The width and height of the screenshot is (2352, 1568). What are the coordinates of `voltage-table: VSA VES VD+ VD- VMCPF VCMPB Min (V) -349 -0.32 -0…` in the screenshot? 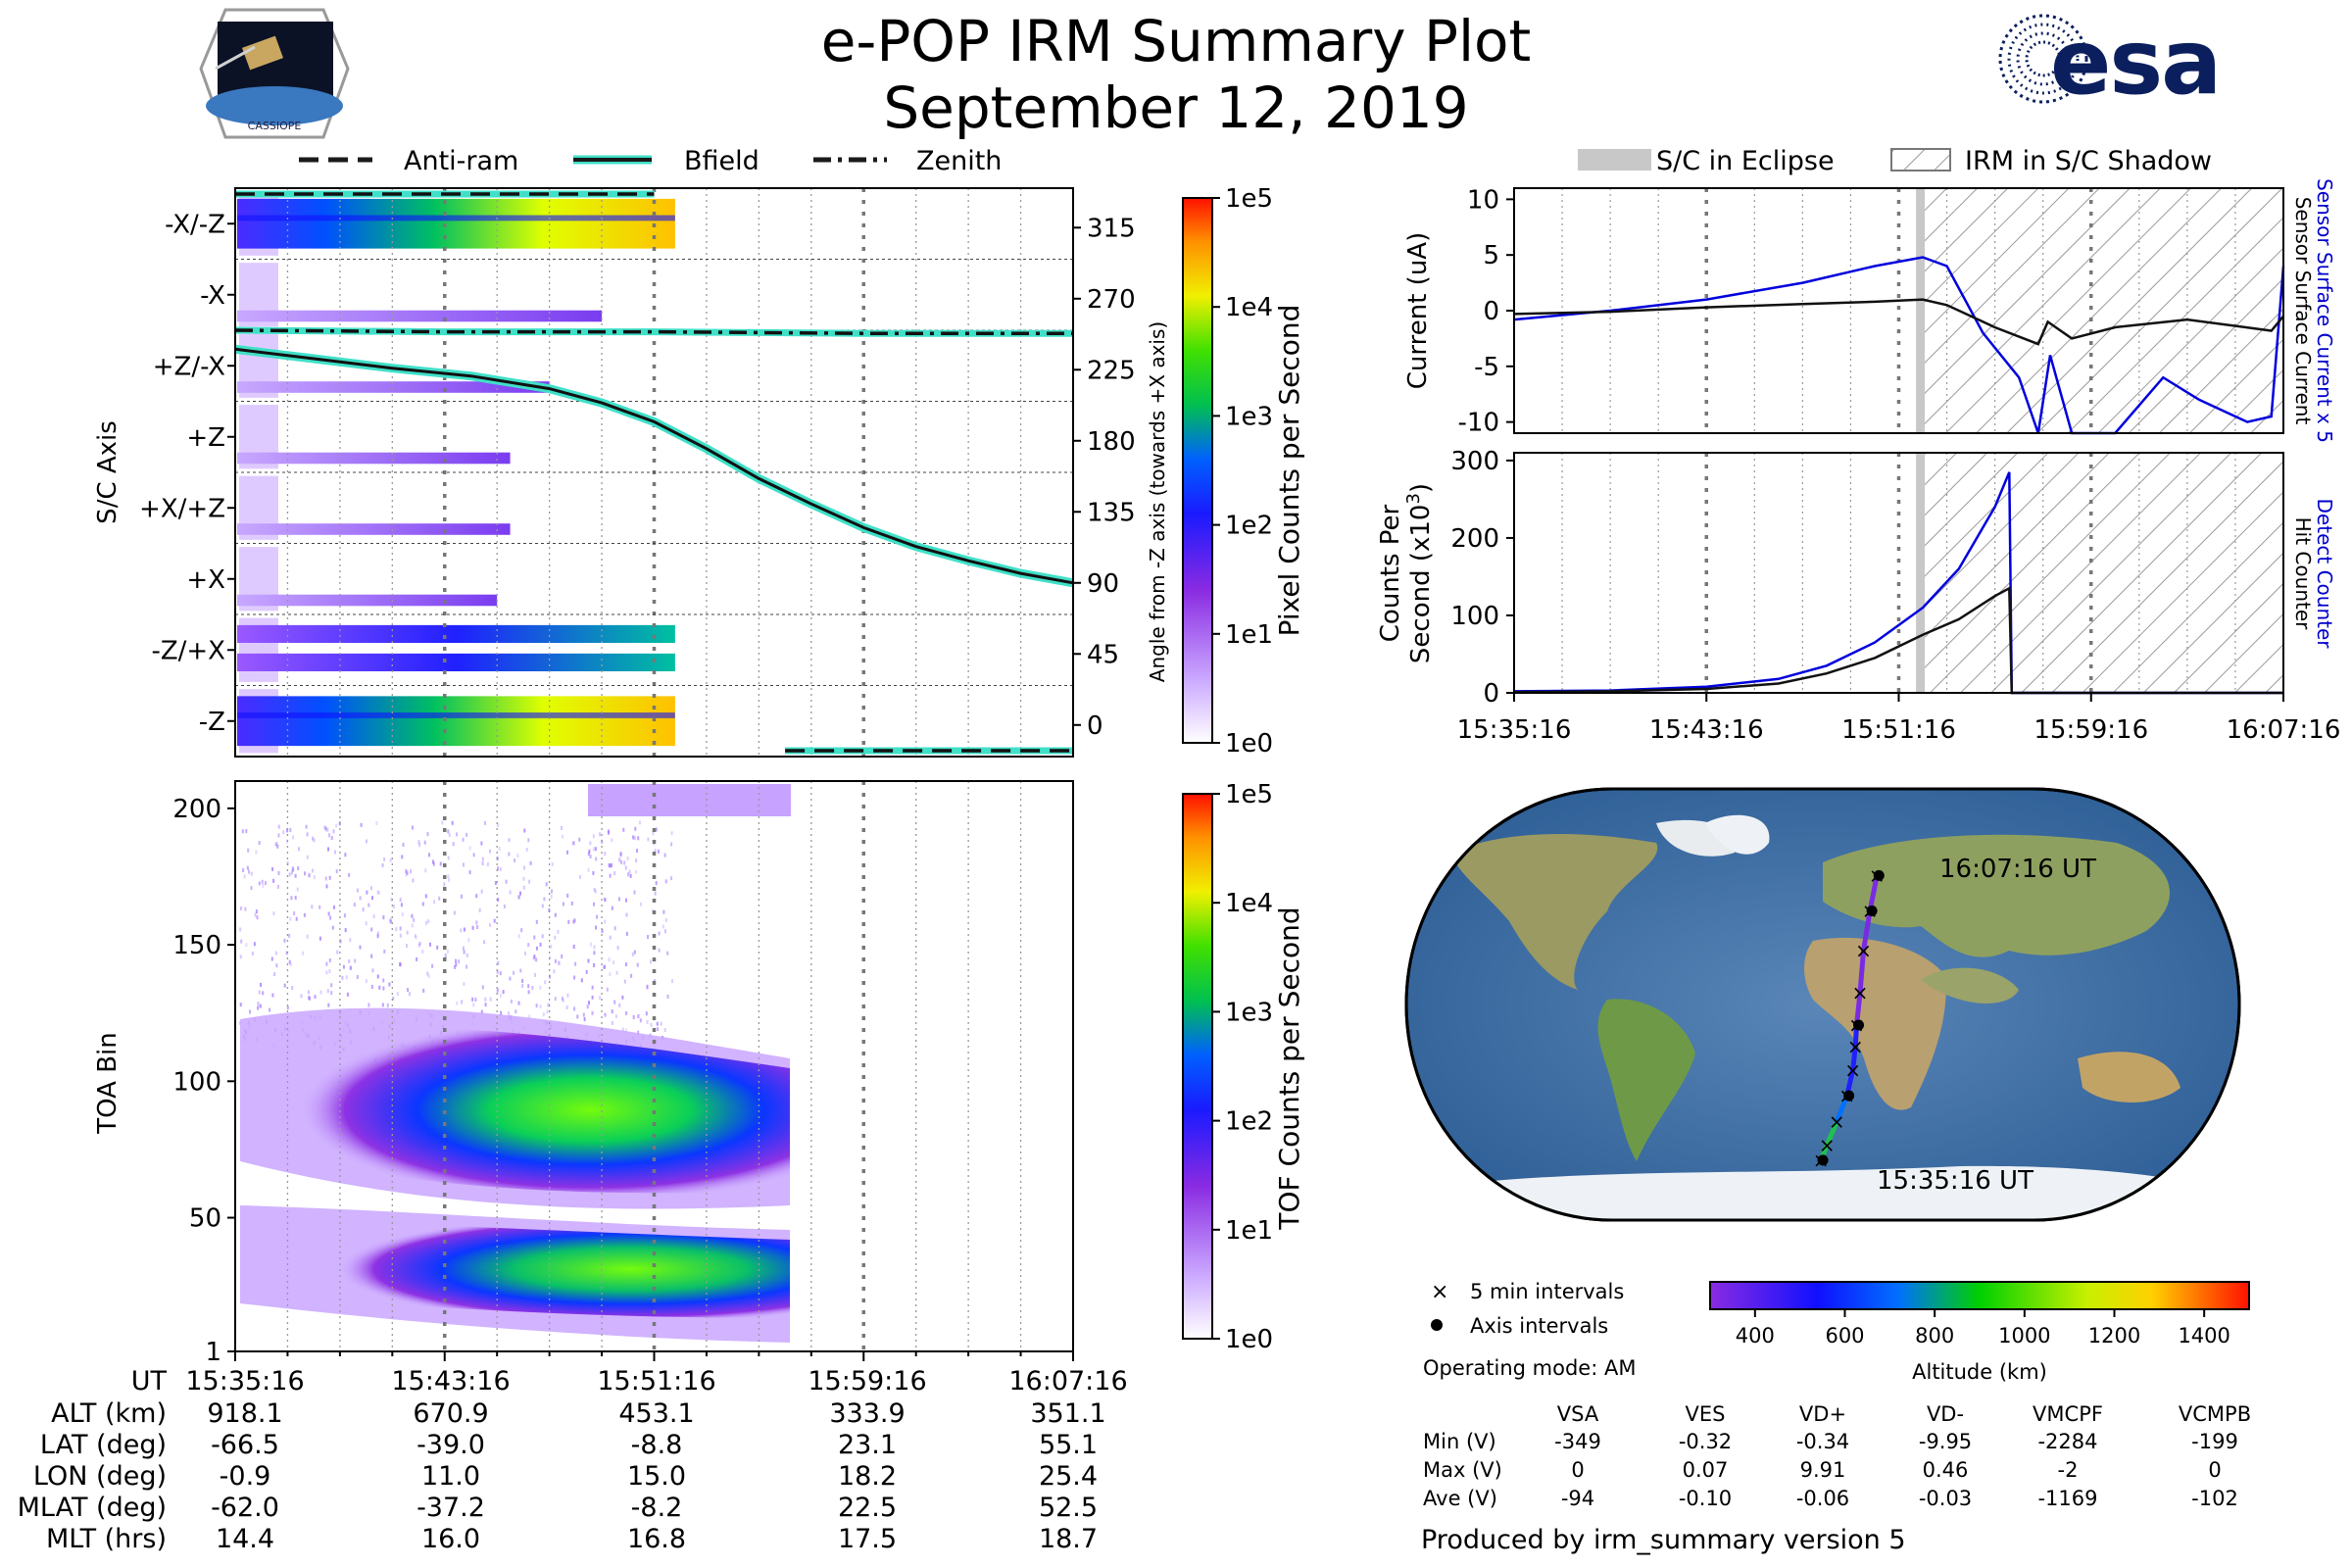 It's located at (1837, 1456).